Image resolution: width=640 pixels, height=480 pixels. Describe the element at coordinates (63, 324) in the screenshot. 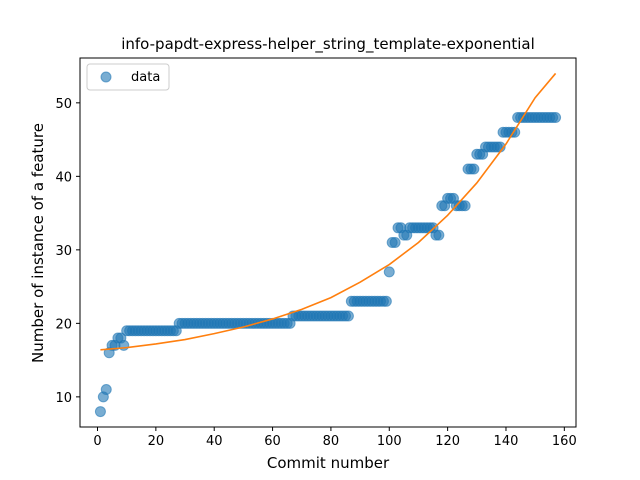

I see `y-tick-label: 20` at that location.